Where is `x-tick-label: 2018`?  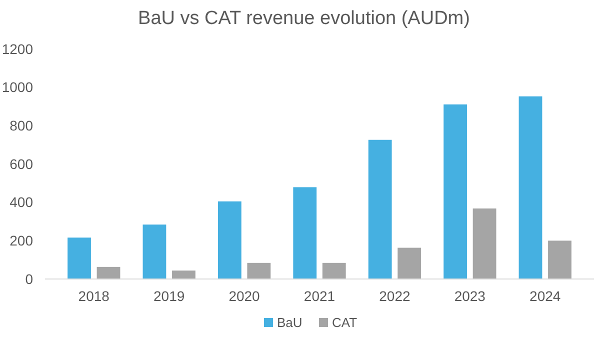 x-tick-label: 2018 is located at coordinates (94, 296).